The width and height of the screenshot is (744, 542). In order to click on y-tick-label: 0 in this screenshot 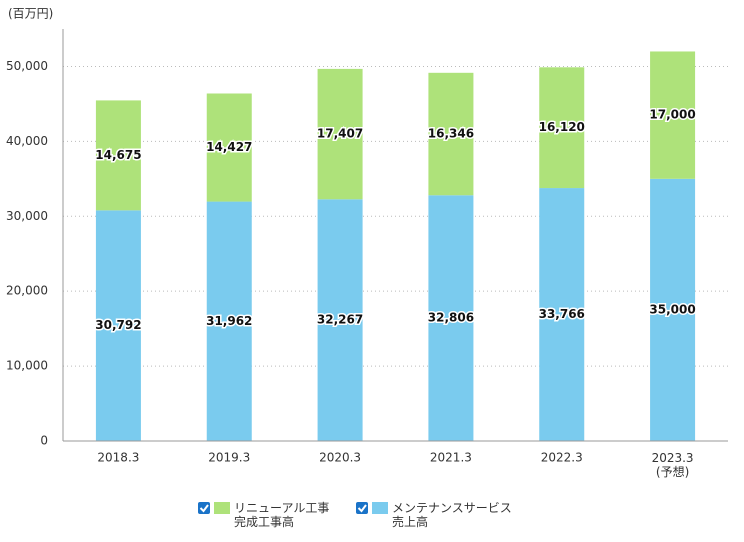, I will do `click(44, 441)`.